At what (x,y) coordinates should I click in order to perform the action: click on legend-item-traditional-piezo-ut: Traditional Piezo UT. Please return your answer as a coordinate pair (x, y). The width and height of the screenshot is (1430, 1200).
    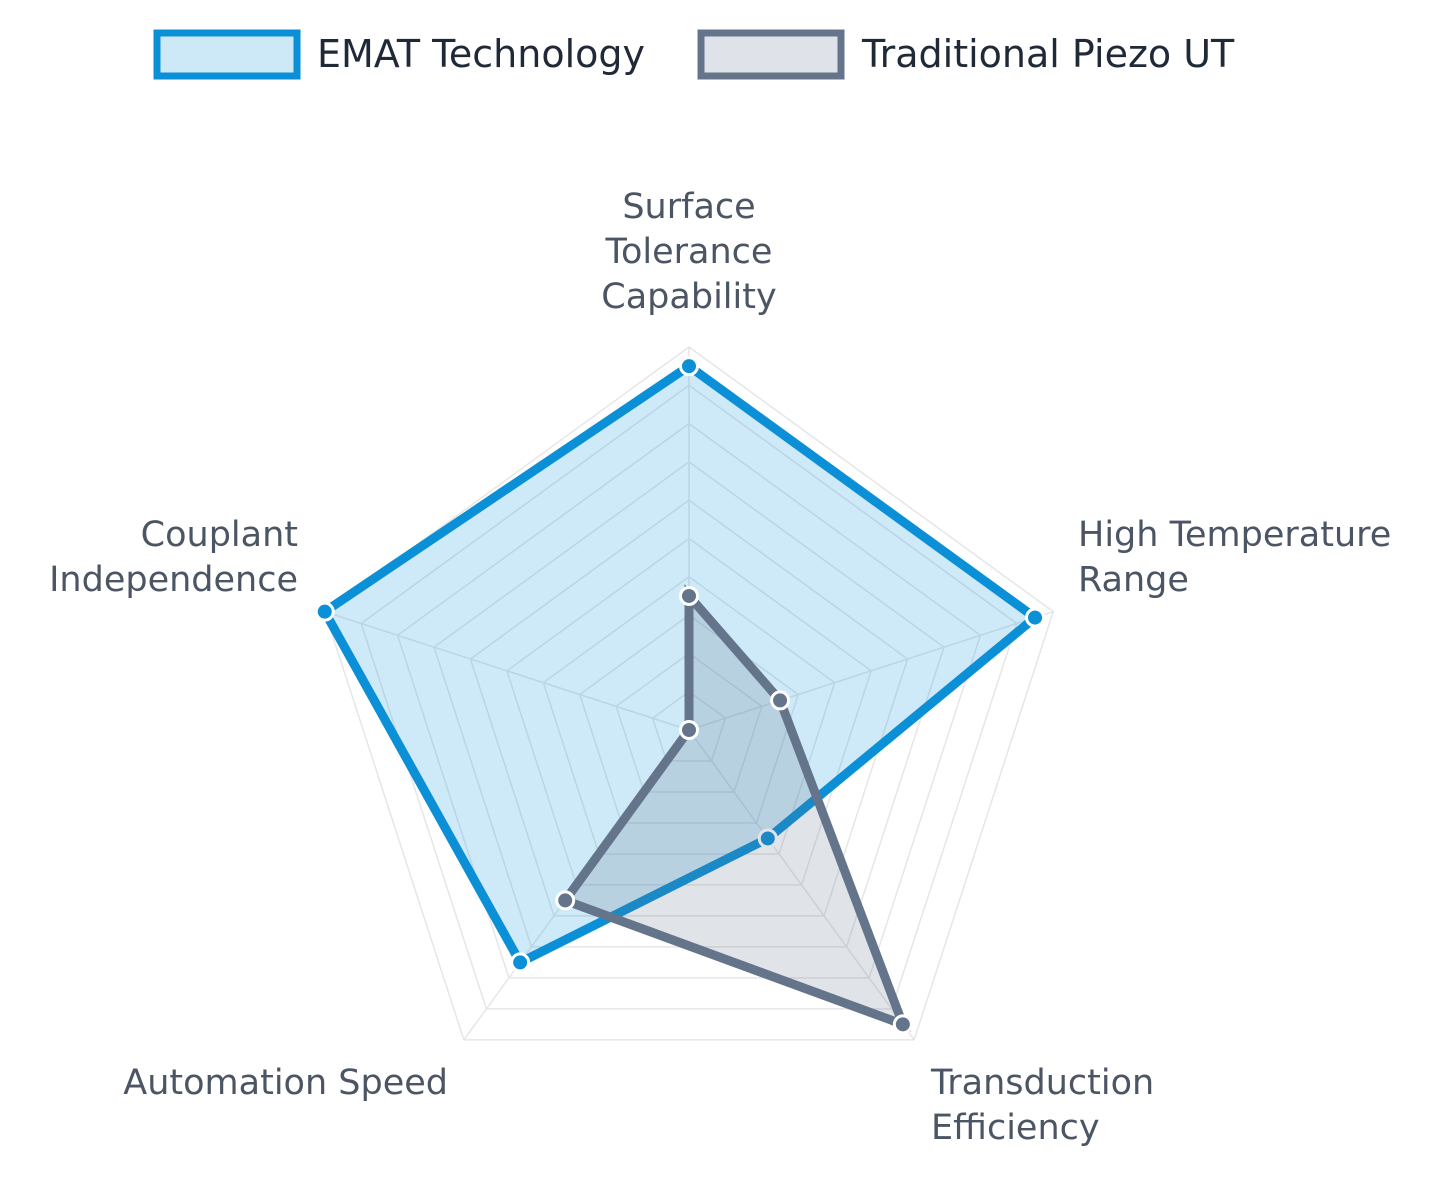
    Looking at the image, I should click on (966, 54).